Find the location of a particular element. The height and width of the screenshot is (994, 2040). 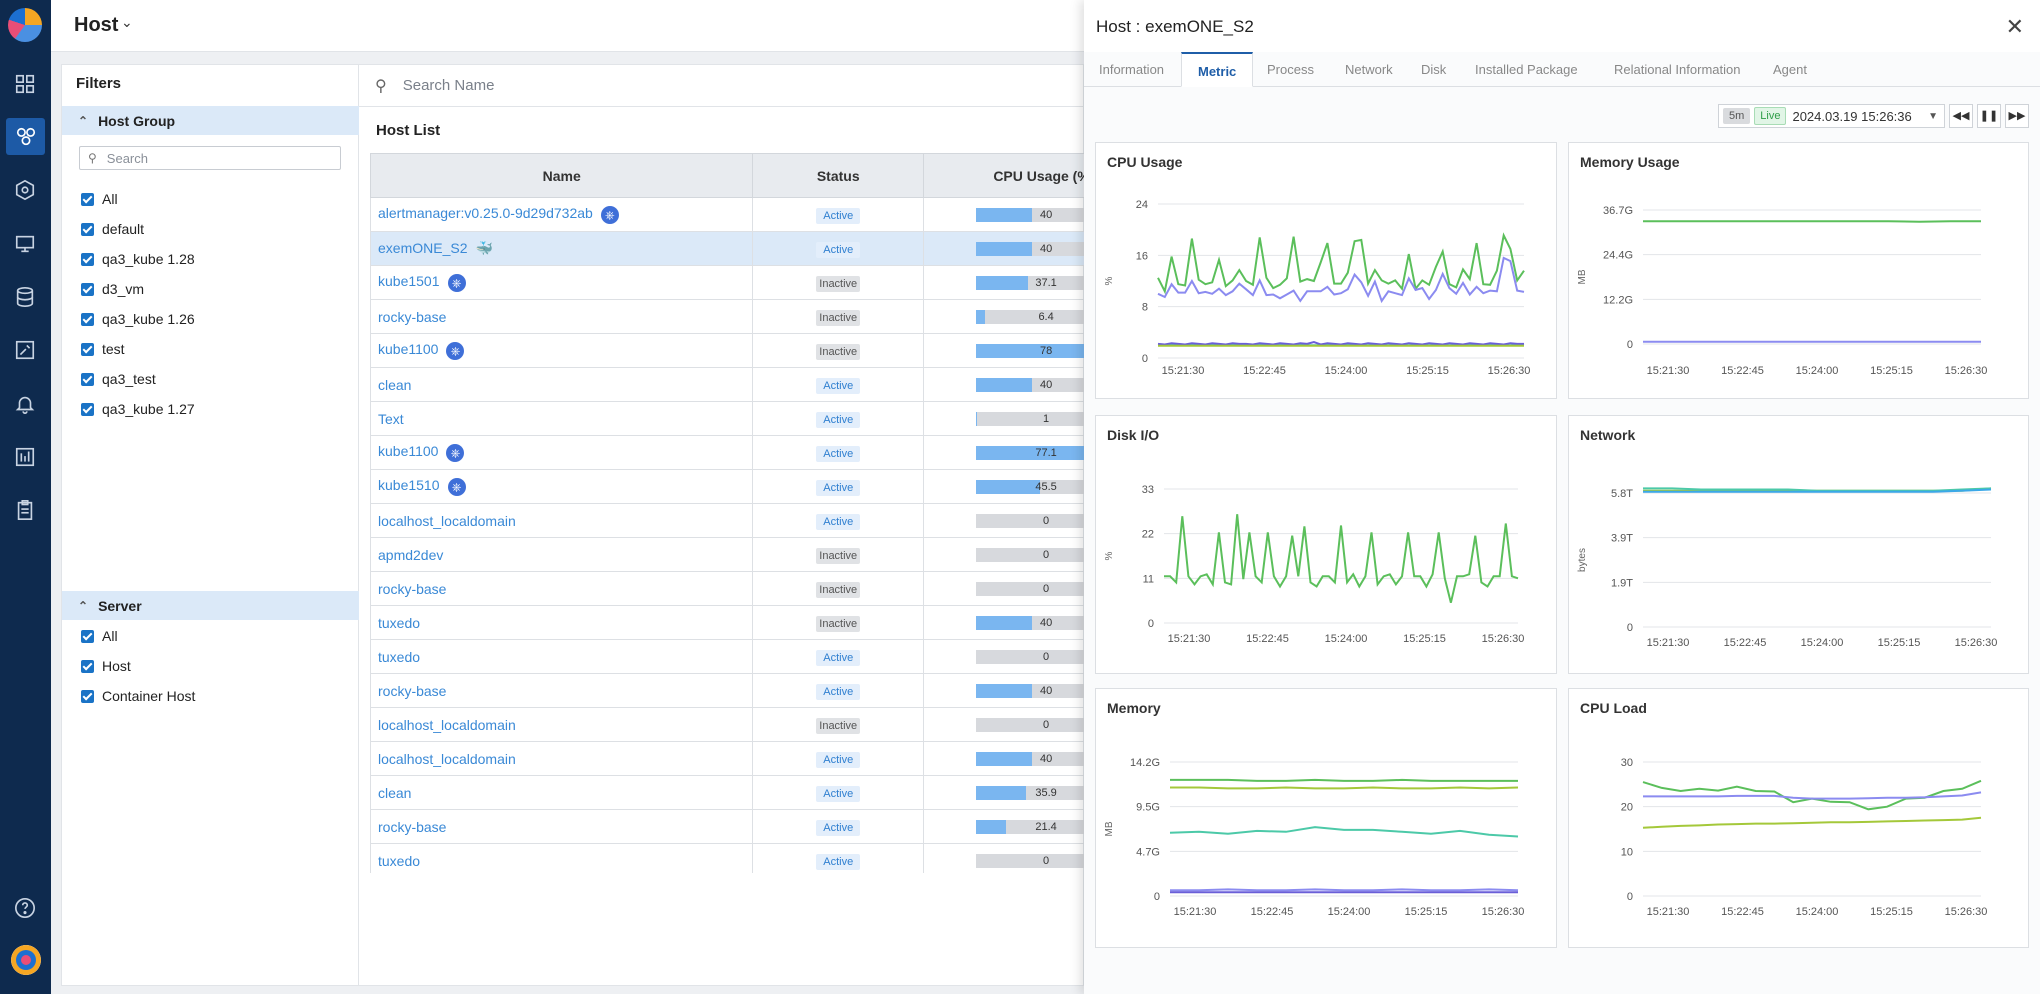

column-header-cpu: CPU Usage (% is located at coordinates (1003, 175).